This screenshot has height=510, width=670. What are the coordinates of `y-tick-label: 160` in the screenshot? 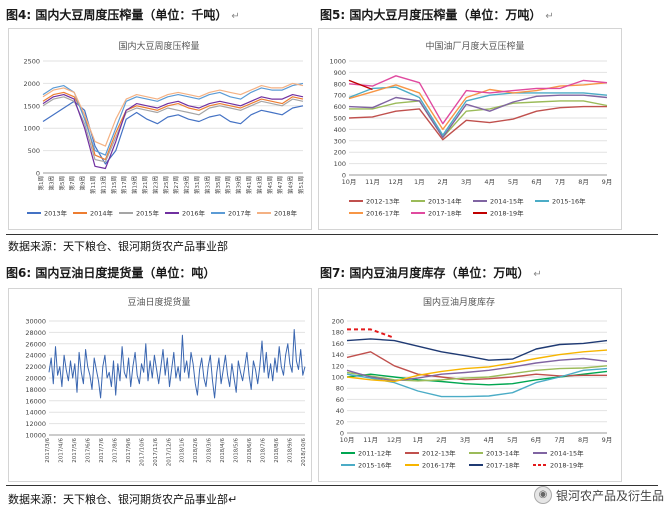 It's located at (338, 344).